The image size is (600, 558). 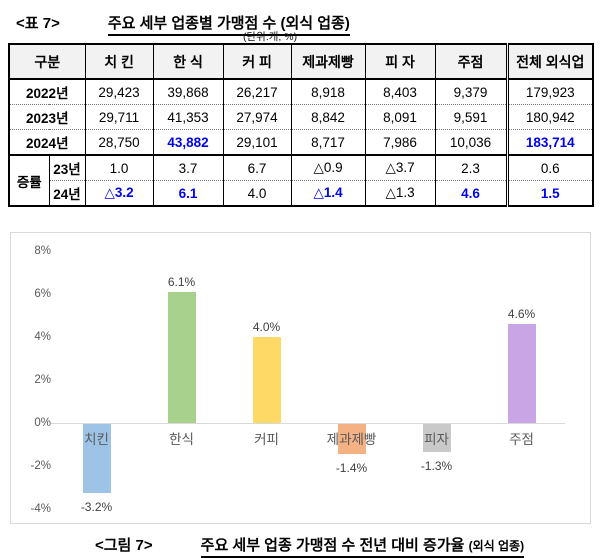 I want to click on bar-value-label: 6.1%, so click(x=181, y=281).